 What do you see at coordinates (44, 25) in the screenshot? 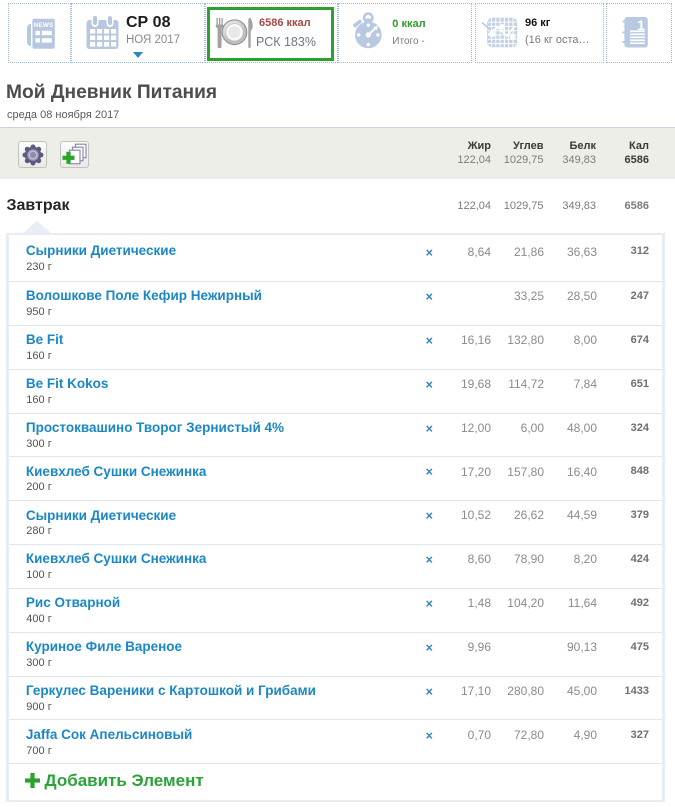
I see `svg-text: NEWS` at bounding box center [44, 25].